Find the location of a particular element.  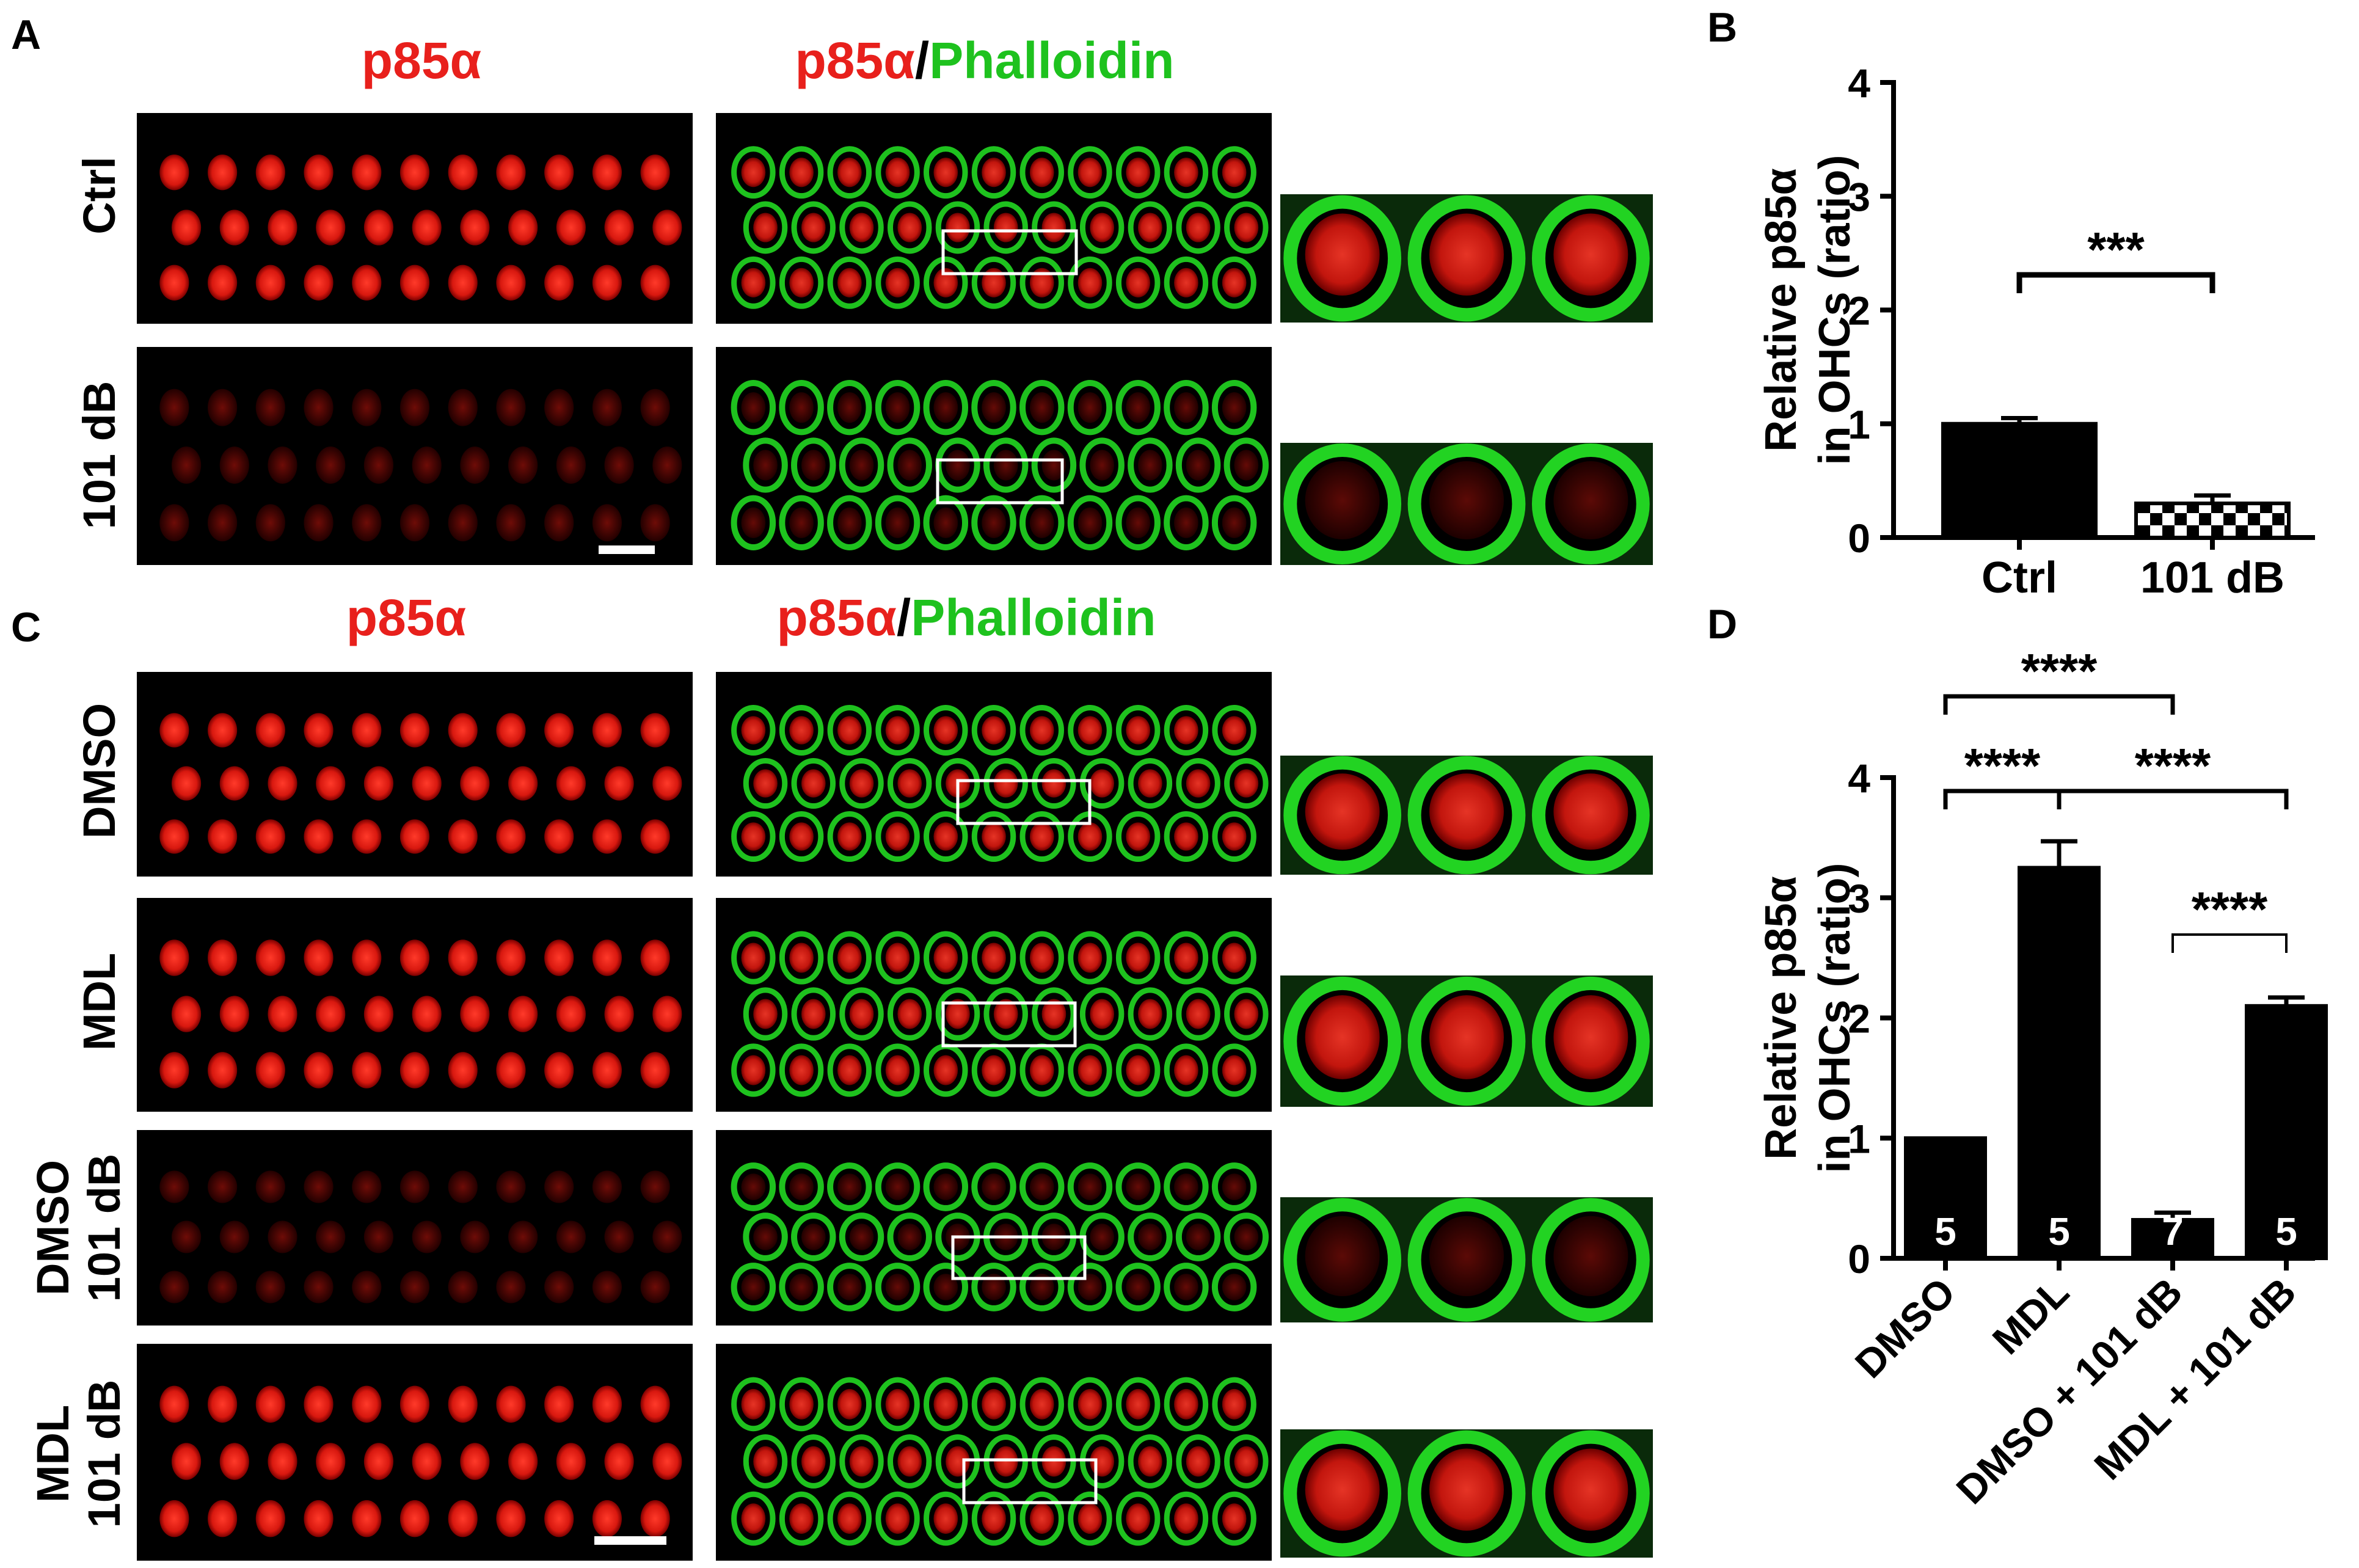

panel-letter-c: C is located at coordinates (26, 628).